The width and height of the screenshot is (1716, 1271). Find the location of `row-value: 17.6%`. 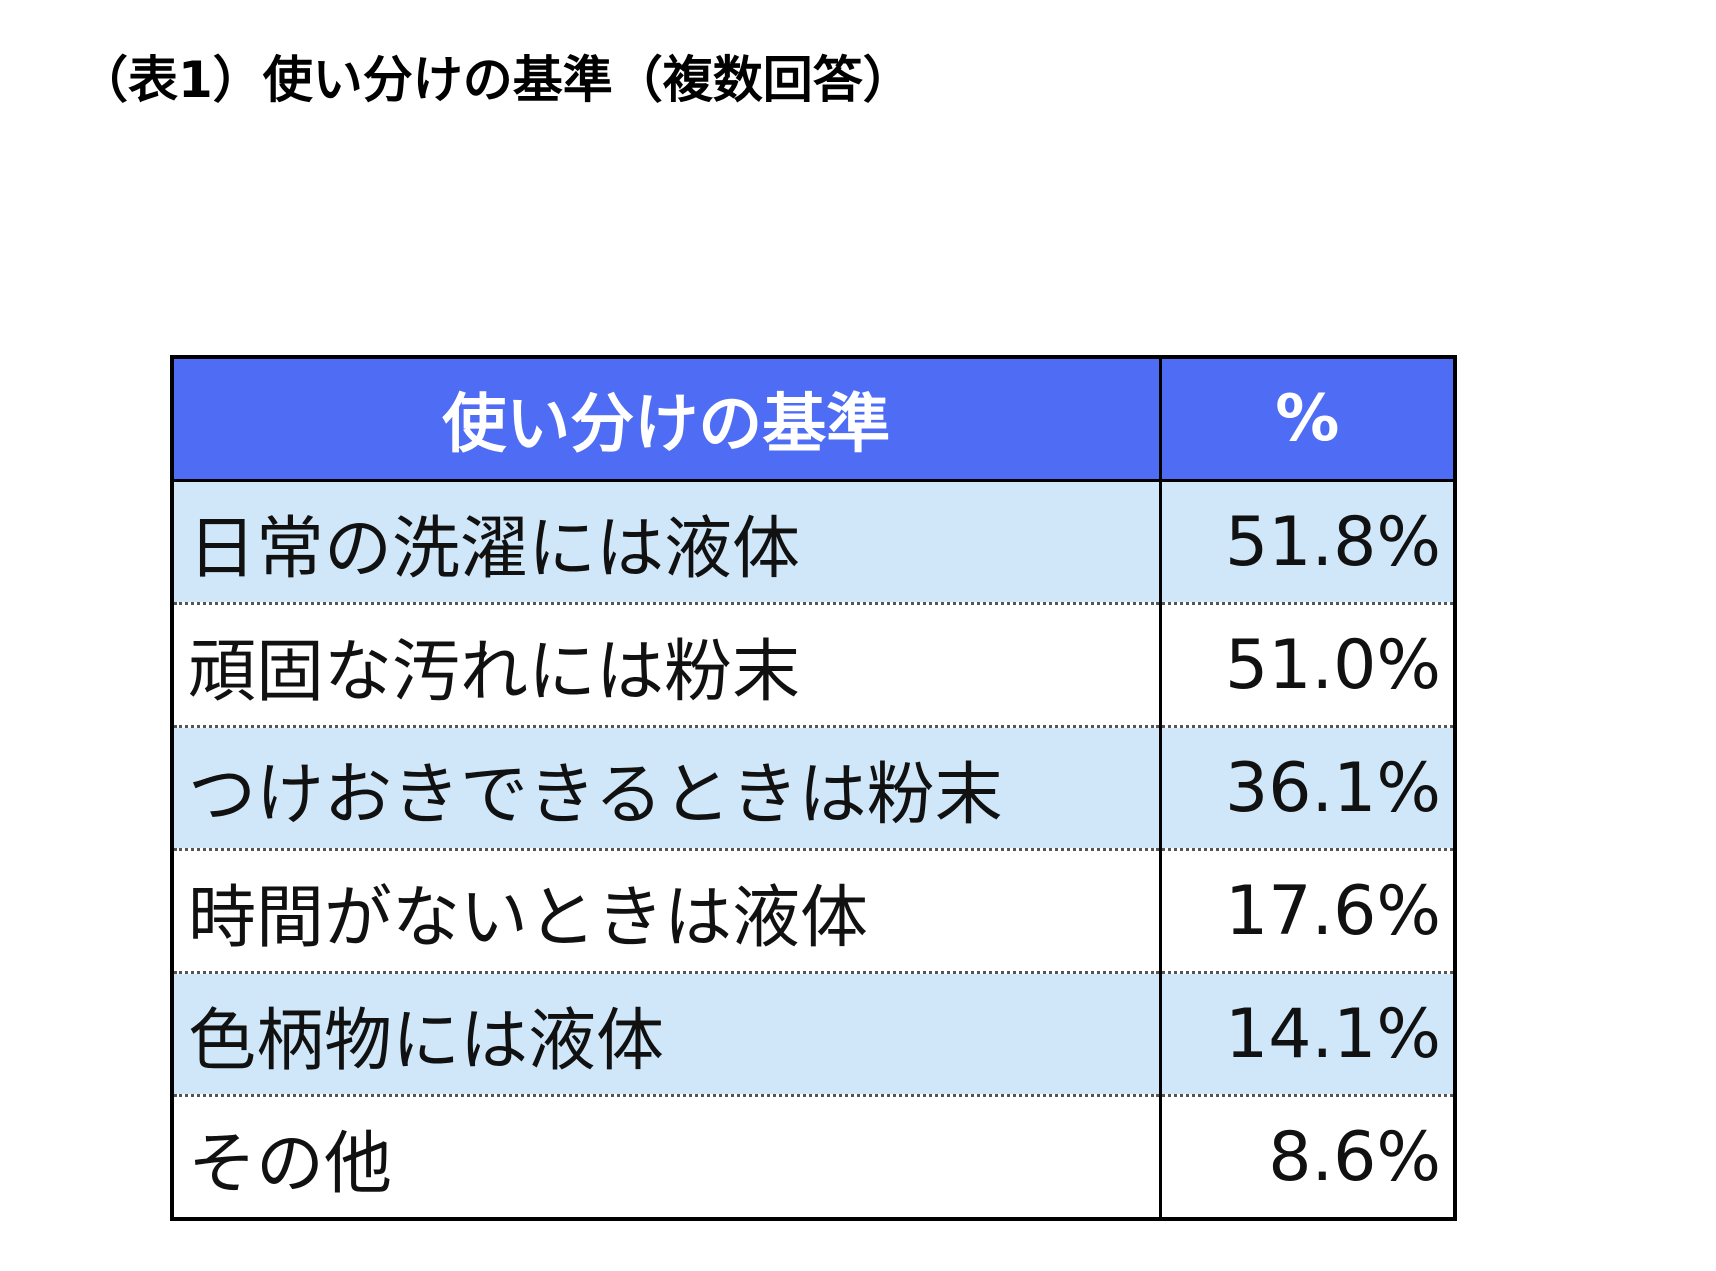

row-value: 17.6% is located at coordinates (1307, 911).